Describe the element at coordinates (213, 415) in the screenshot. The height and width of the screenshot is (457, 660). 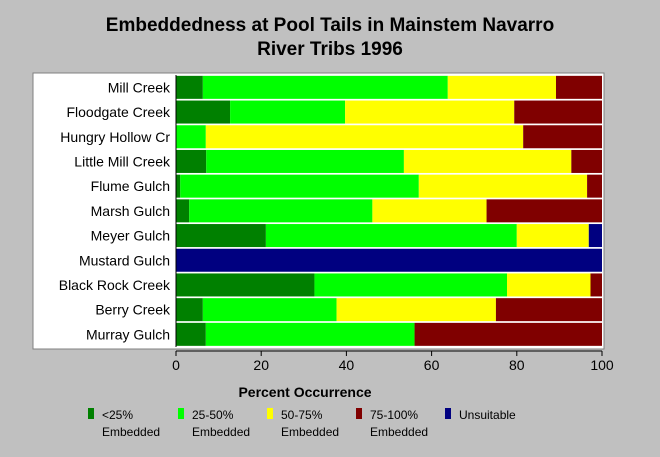
I see `legend-label: 25-50%` at that location.